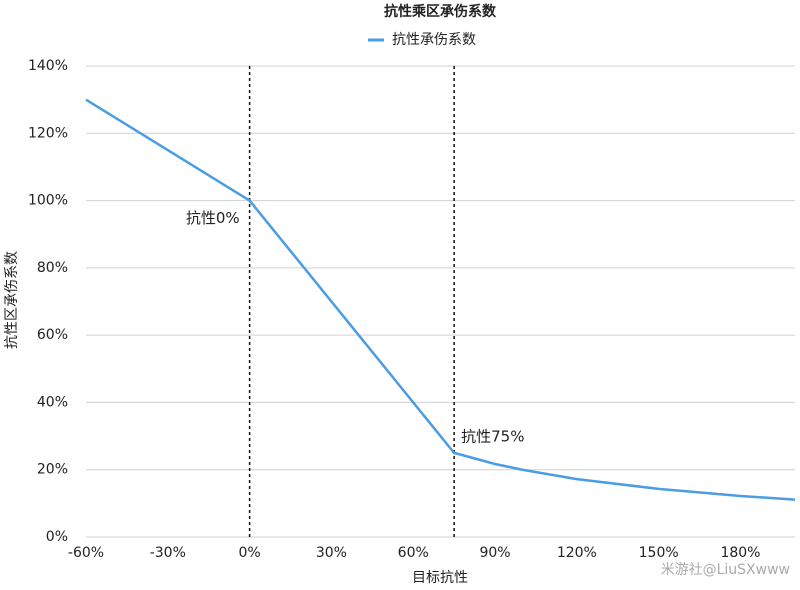 The height and width of the screenshot is (590, 800). Describe the element at coordinates (52, 470) in the screenshot. I see `y-tick-label: 20%` at that location.